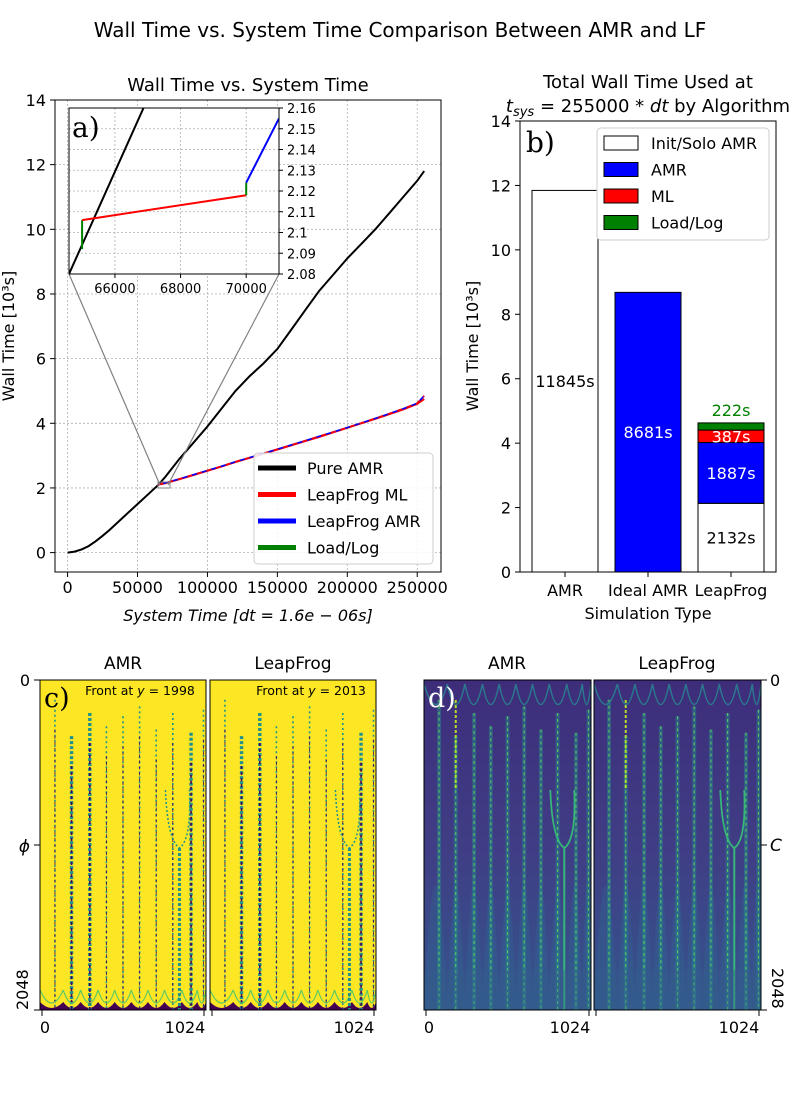 The image size is (800, 1100). Describe the element at coordinates (347, 587) in the screenshot. I see `x-tick-label: 200000` at that location.